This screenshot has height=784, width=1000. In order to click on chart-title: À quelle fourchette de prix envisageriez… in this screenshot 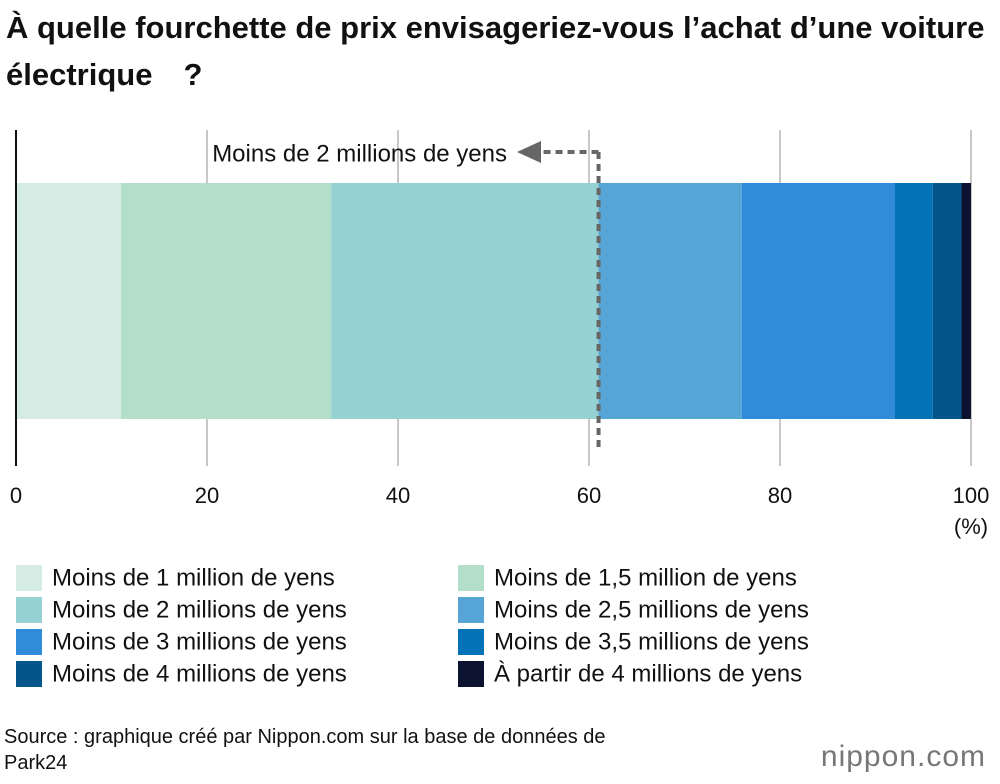, I will do `click(495, 51)`.